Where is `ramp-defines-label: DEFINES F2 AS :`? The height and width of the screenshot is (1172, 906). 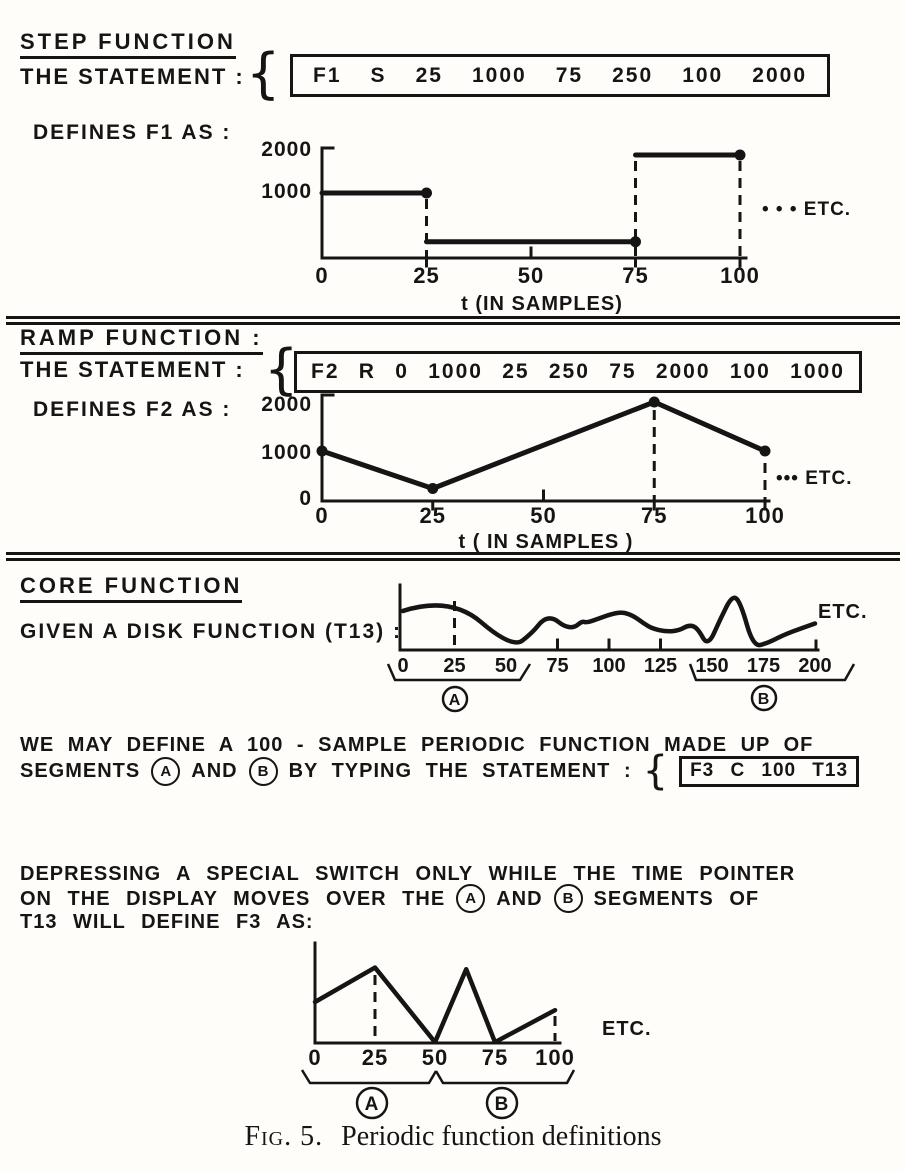 ramp-defines-label: DEFINES F2 AS : is located at coordinates (132, 409).